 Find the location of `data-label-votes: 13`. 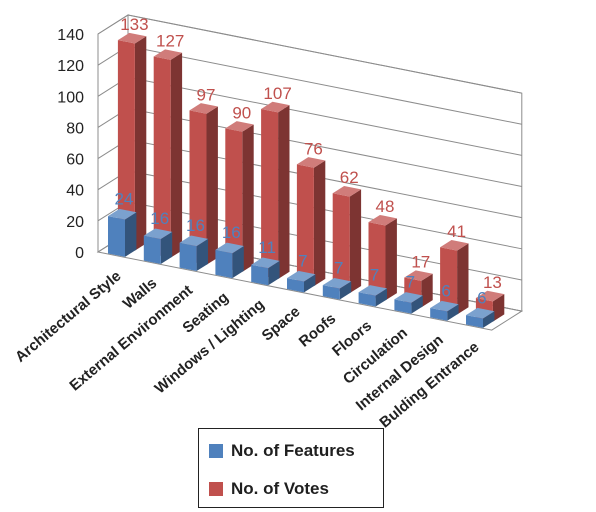

data-label-votes: 13 is located at coordinates (492, 282).